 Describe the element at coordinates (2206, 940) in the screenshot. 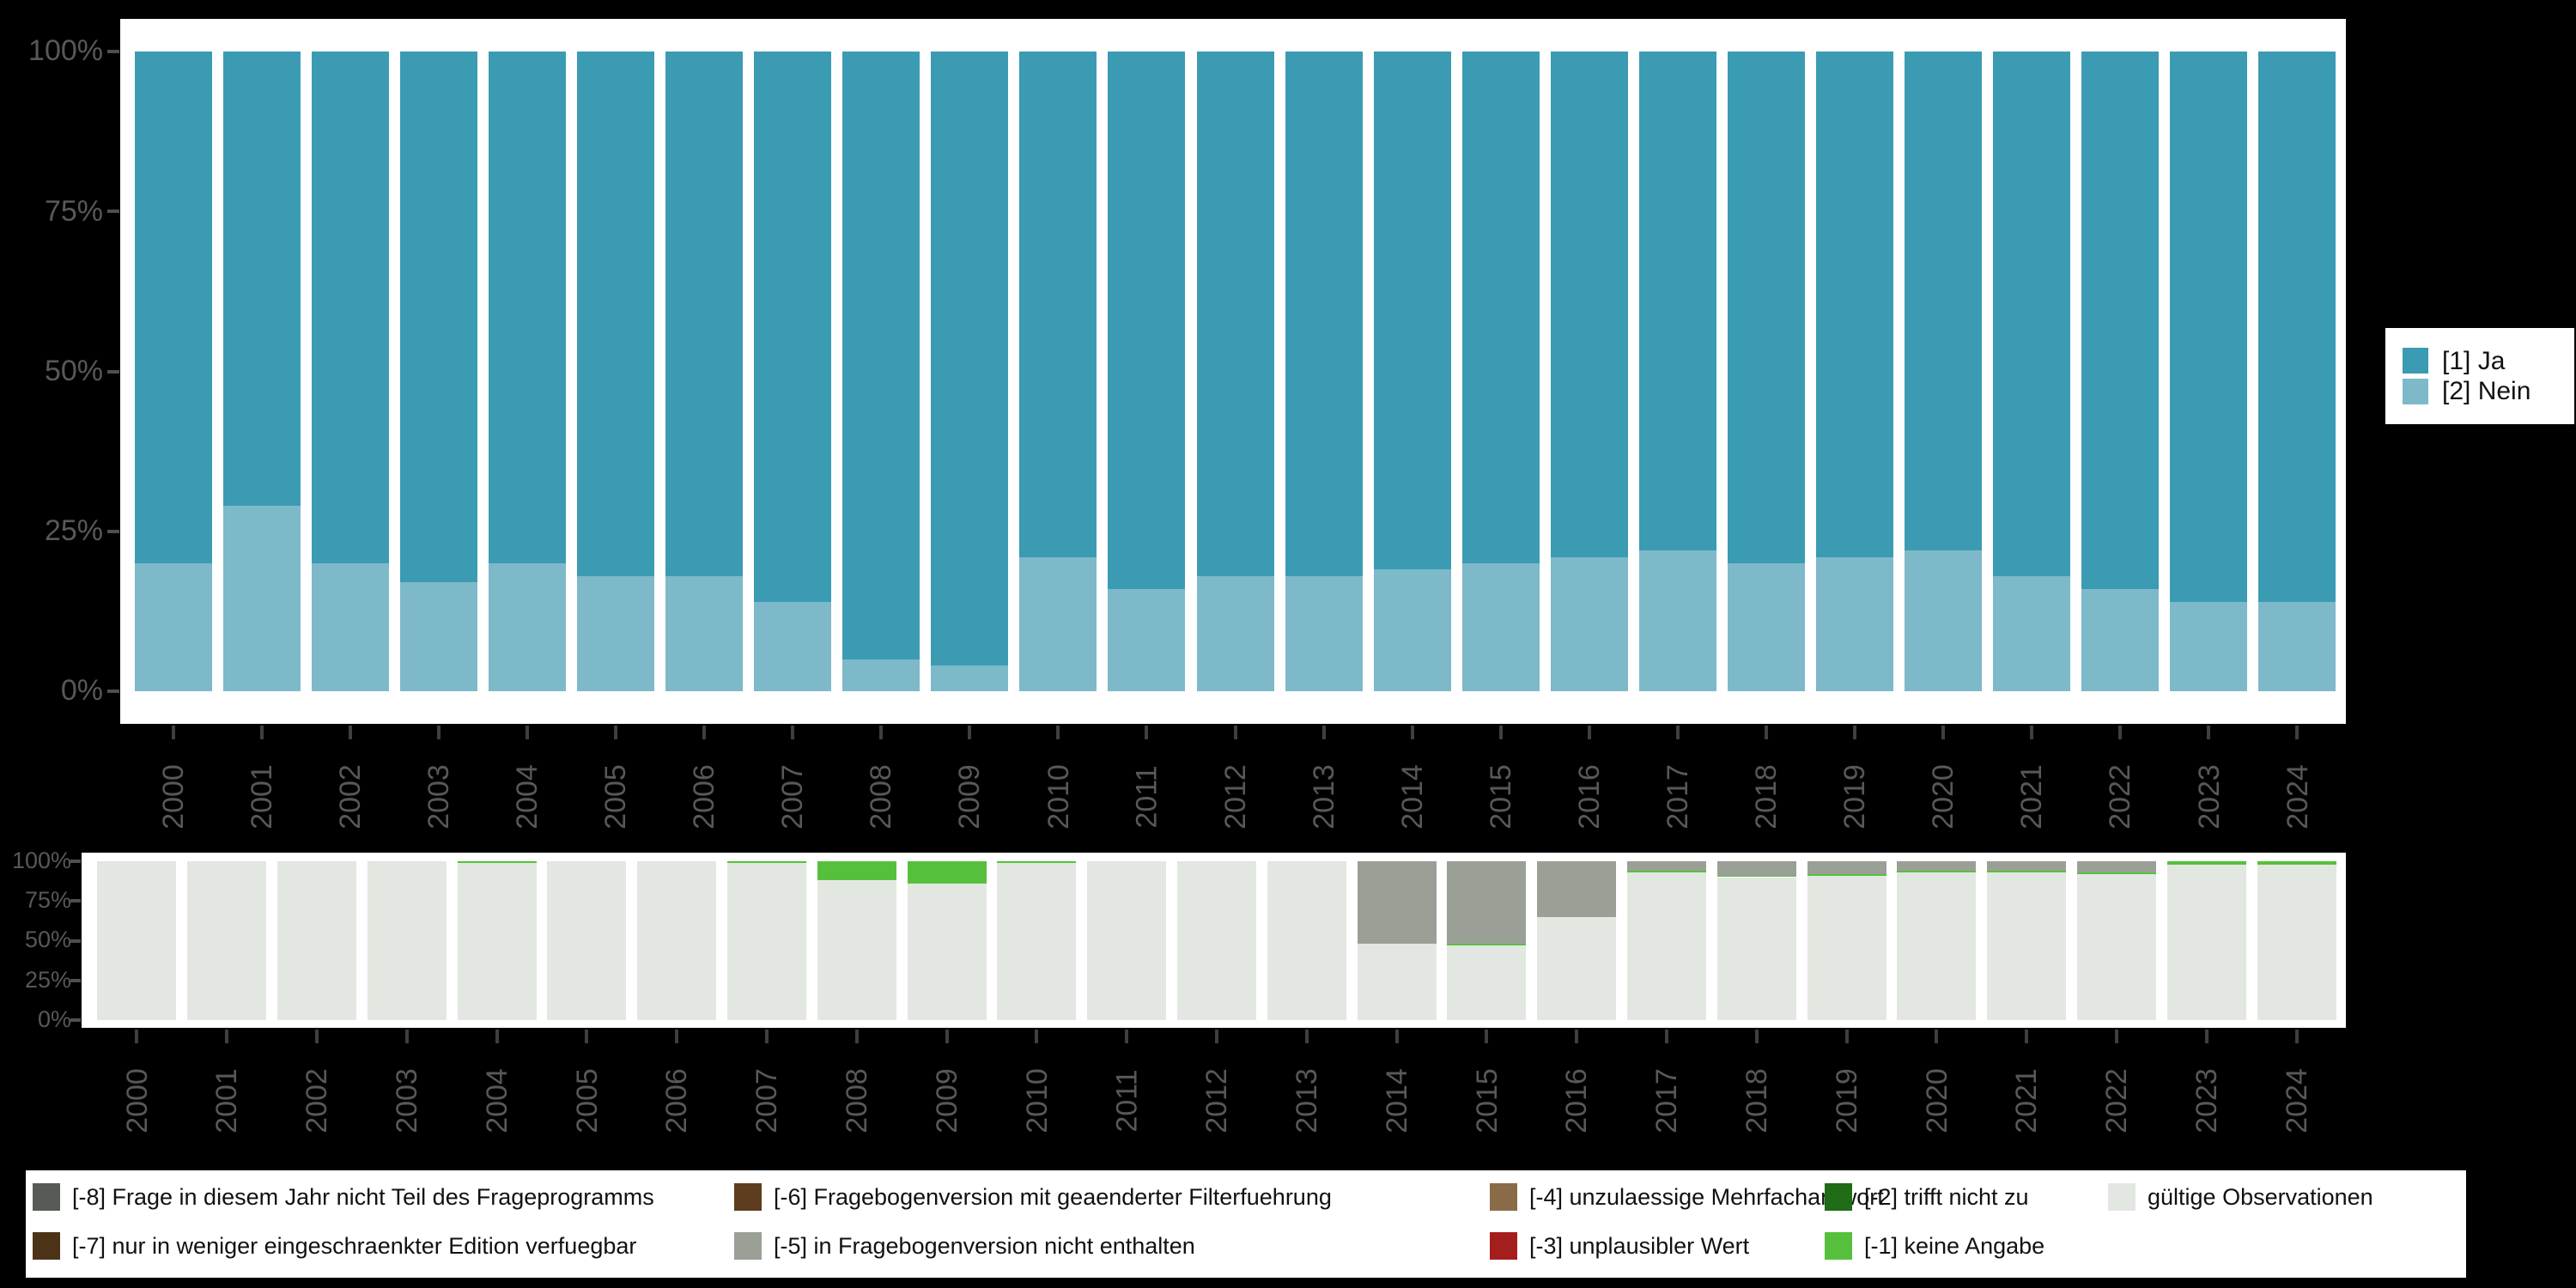

I see `bar-2023` at that location.